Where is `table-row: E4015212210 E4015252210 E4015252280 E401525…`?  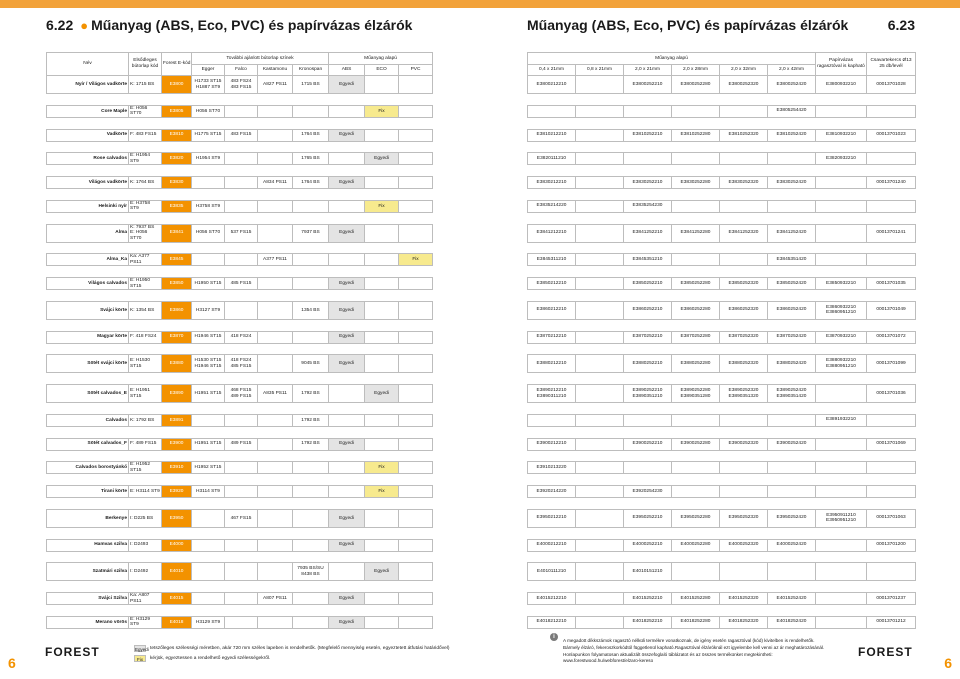
table-row: E4015212210 E4015252210 E4015252280 E401525… is located at coordinates (721, 598).